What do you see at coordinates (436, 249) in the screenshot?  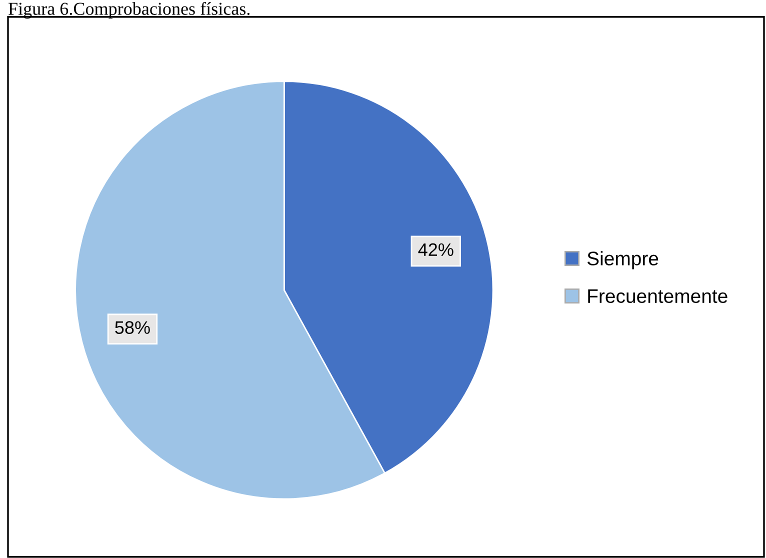 I see `data-label: 42%` at bounding box center [436, 249].